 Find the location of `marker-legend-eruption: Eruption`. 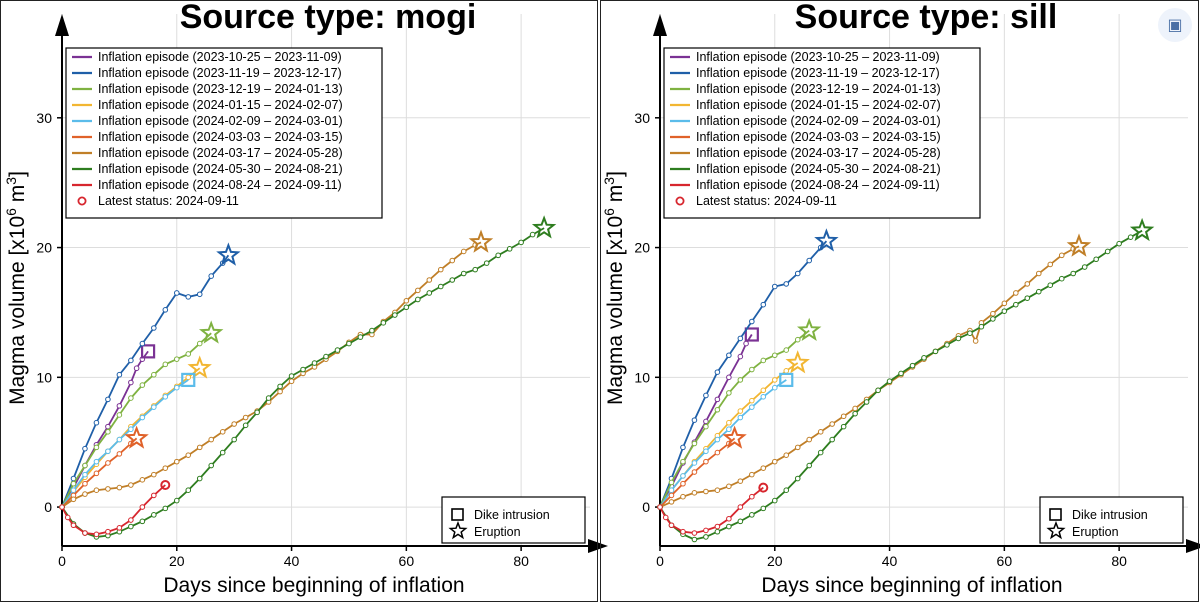

marker-legend-eruption: Eruption is located at coordinates (1095, 532).